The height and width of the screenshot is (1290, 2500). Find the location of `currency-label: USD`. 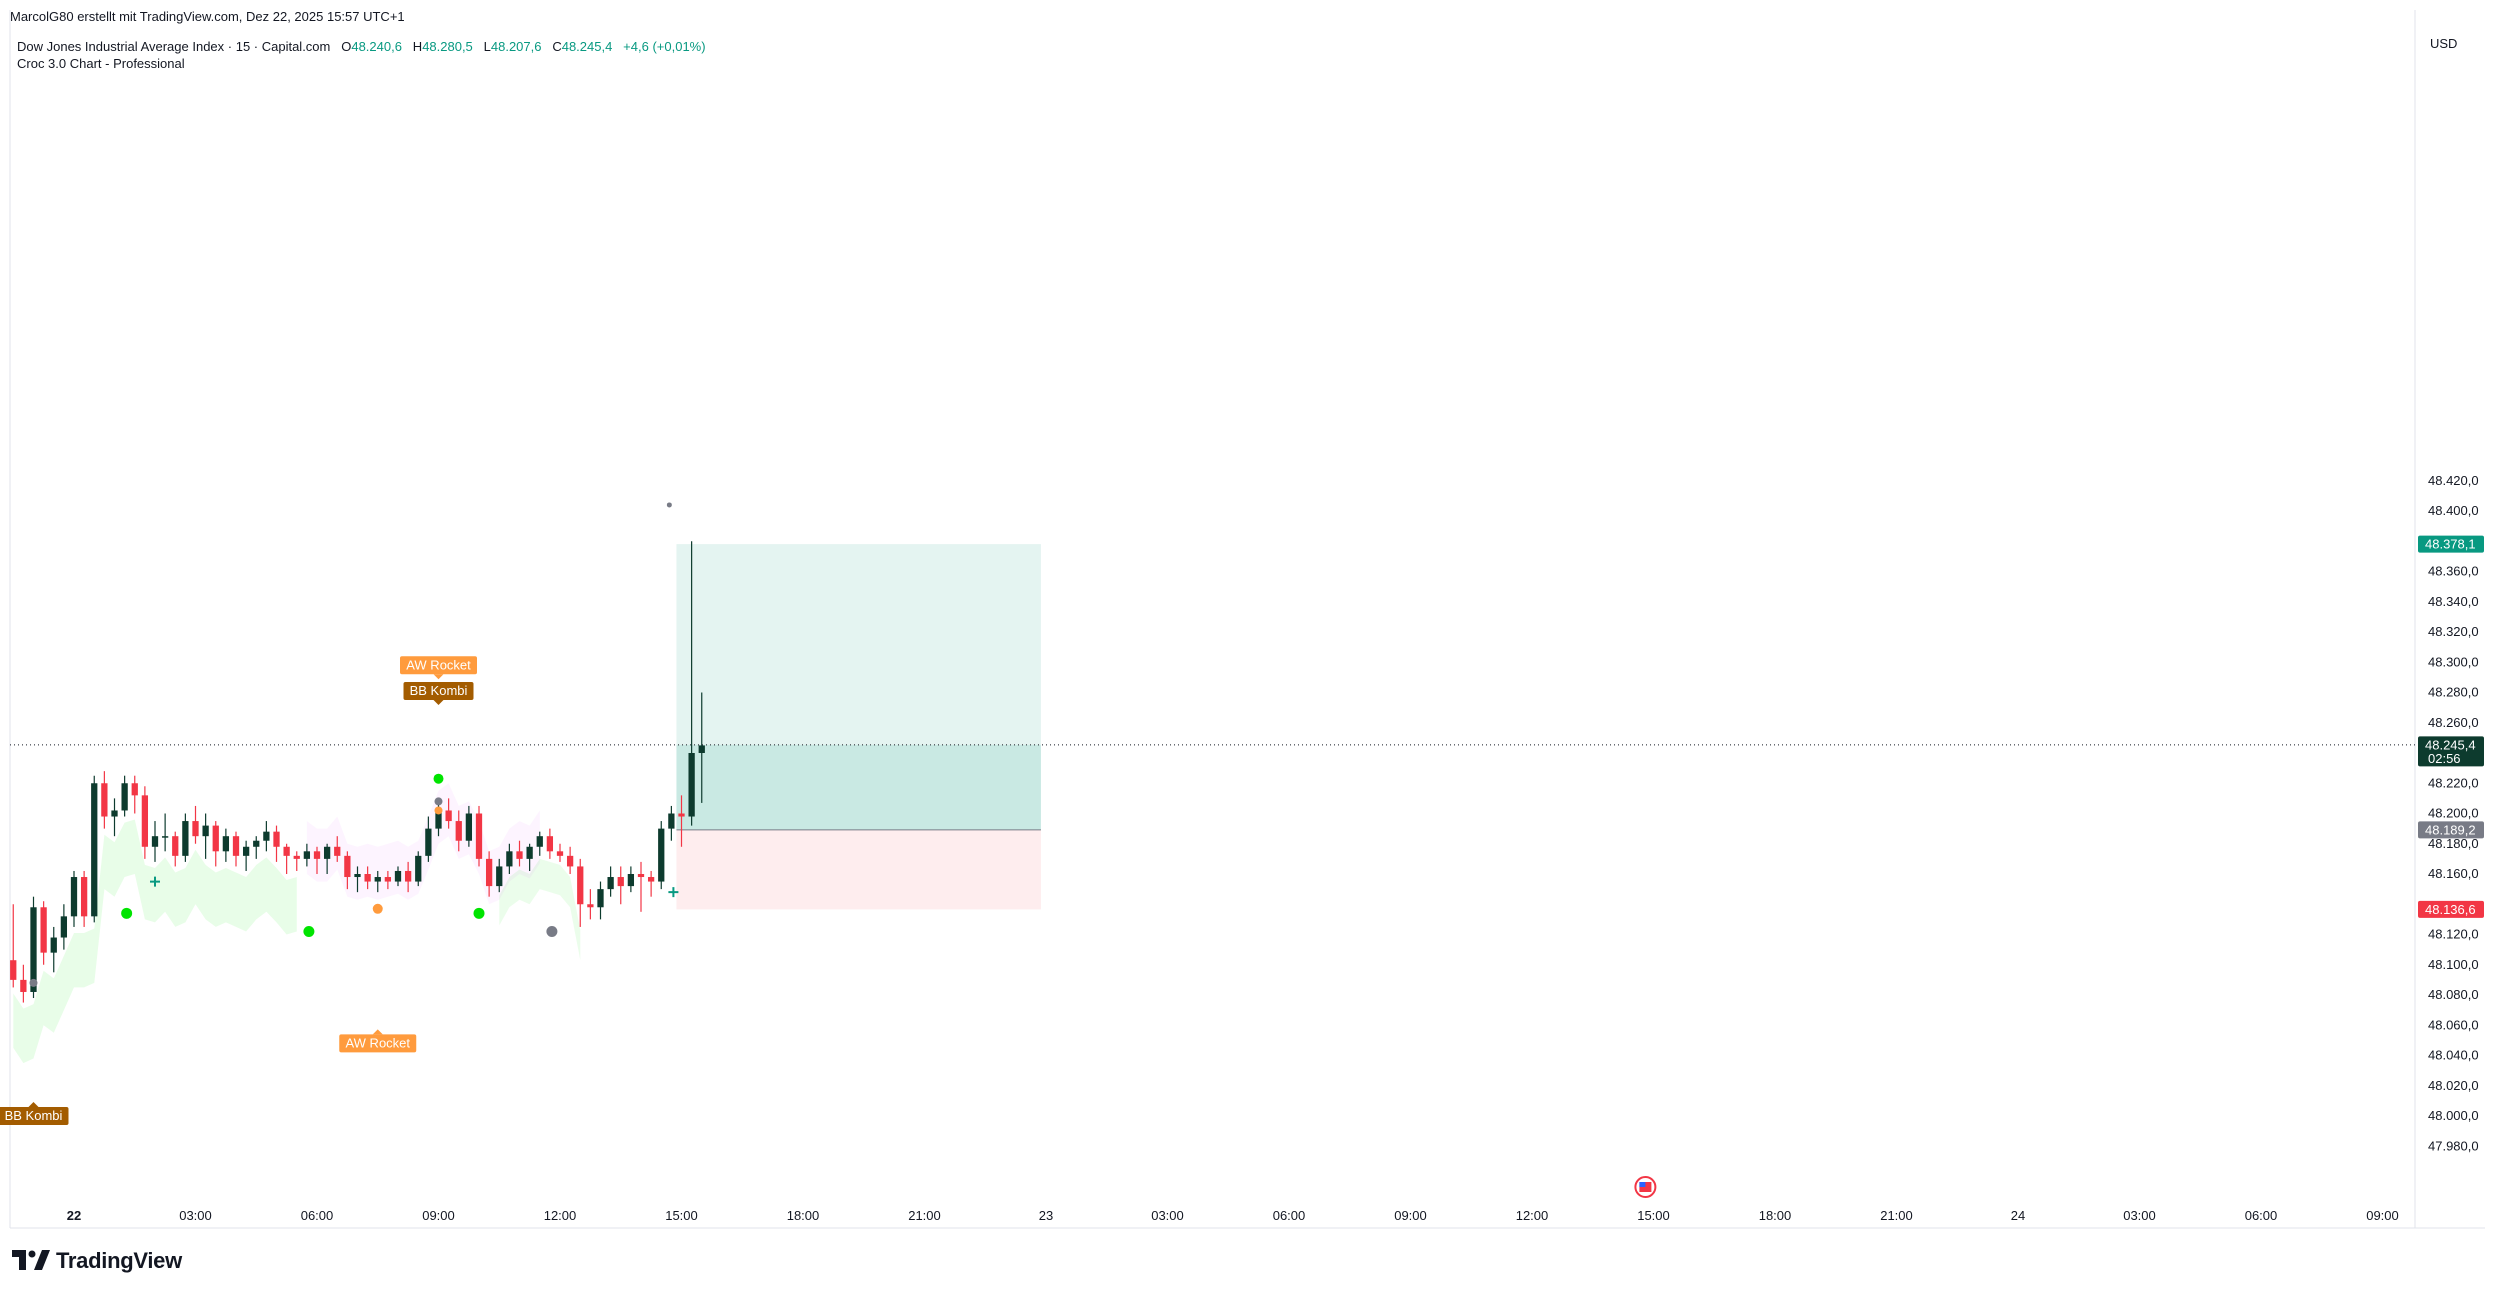

currency-label: USD is located at coordinates (2444, 43).